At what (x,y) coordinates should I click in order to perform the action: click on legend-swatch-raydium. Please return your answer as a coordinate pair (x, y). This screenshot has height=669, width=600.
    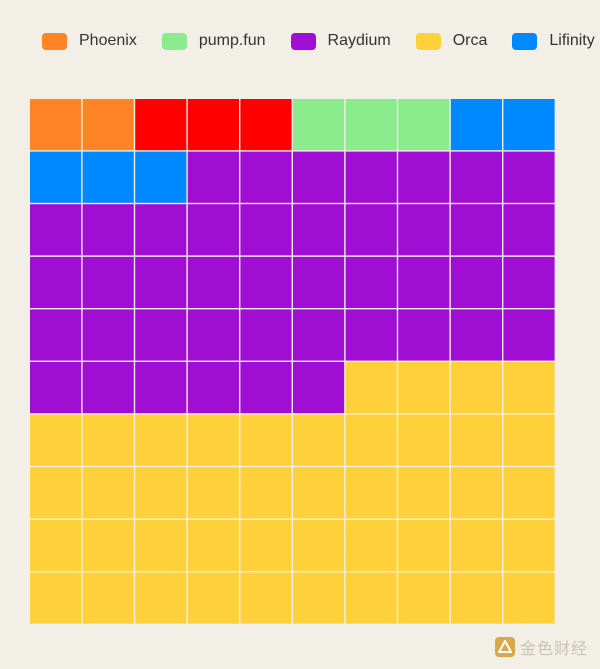
    Looking at the image, I should click on (303, 41).